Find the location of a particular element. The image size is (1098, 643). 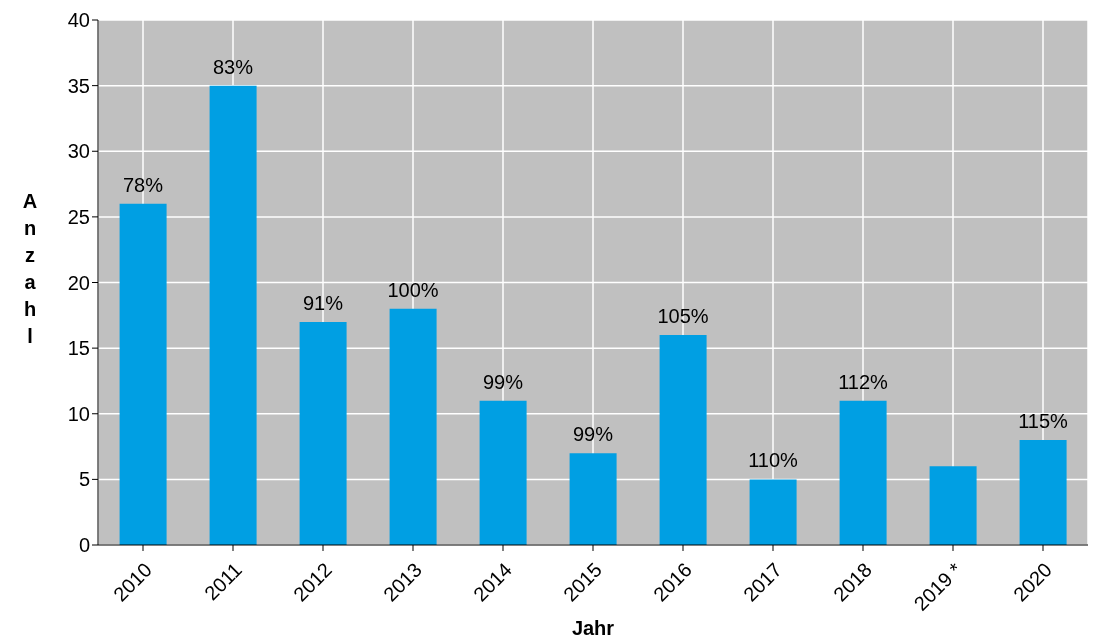

annotation: 112% is located at coordinates (863, 381).